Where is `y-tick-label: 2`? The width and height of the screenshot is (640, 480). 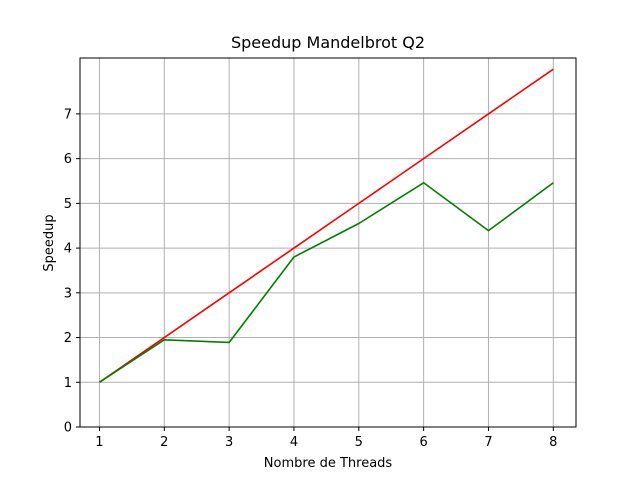 y-tick-label: 2 is located at coordinates (68, 338).